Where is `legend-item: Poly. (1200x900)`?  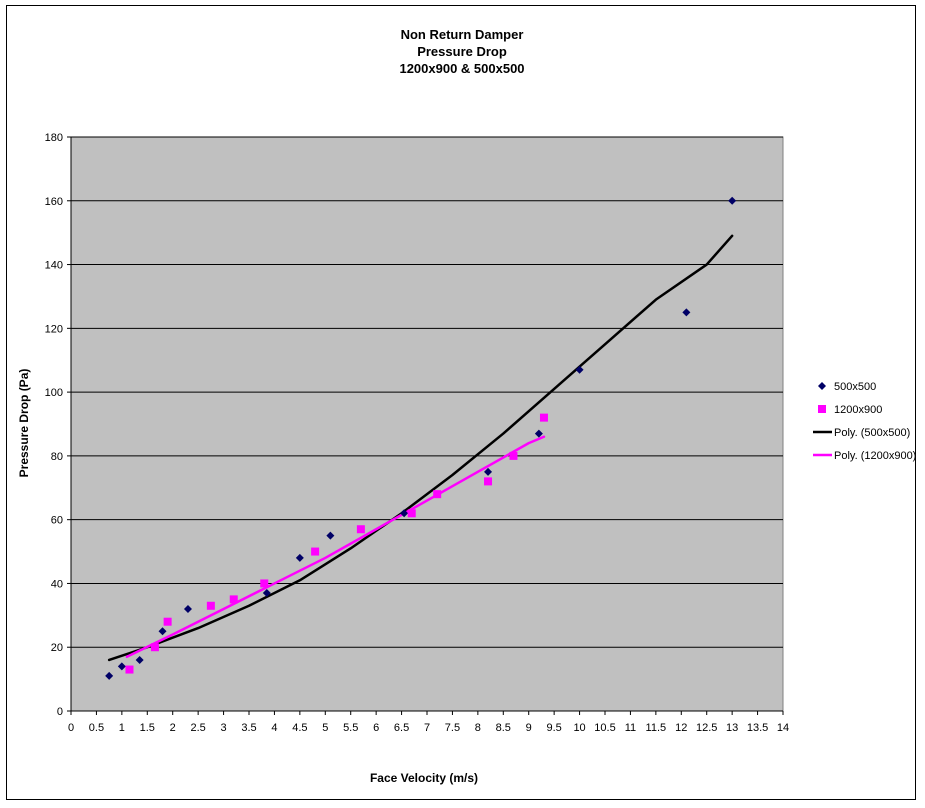
legend-item: Poly. (1200x900) is located at coordinates (864, 456).